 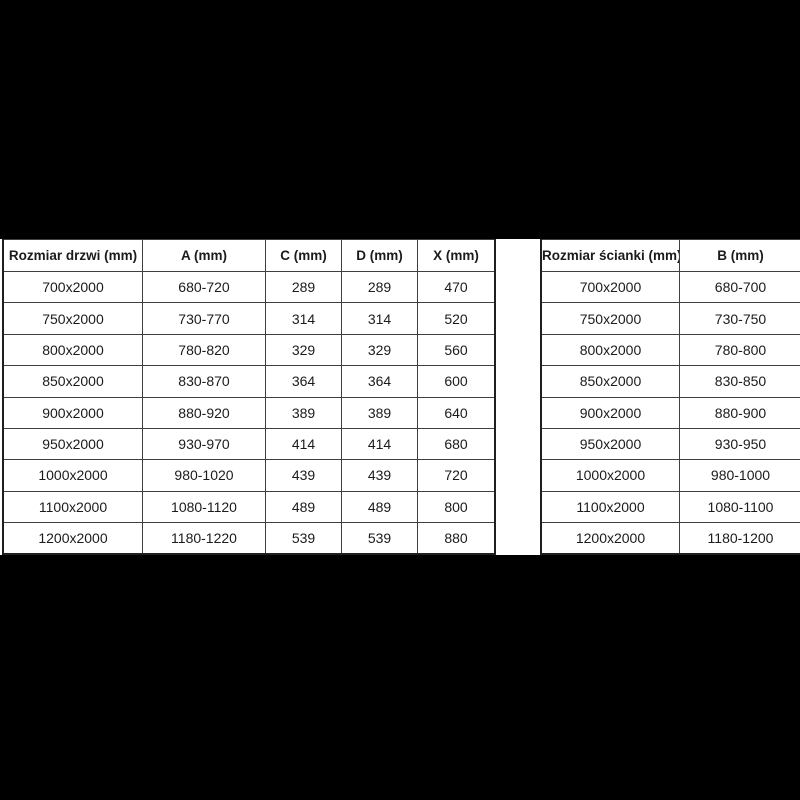 I want to click on table-row: 1200x2000 1180-1200, so click(x=670, y=538).